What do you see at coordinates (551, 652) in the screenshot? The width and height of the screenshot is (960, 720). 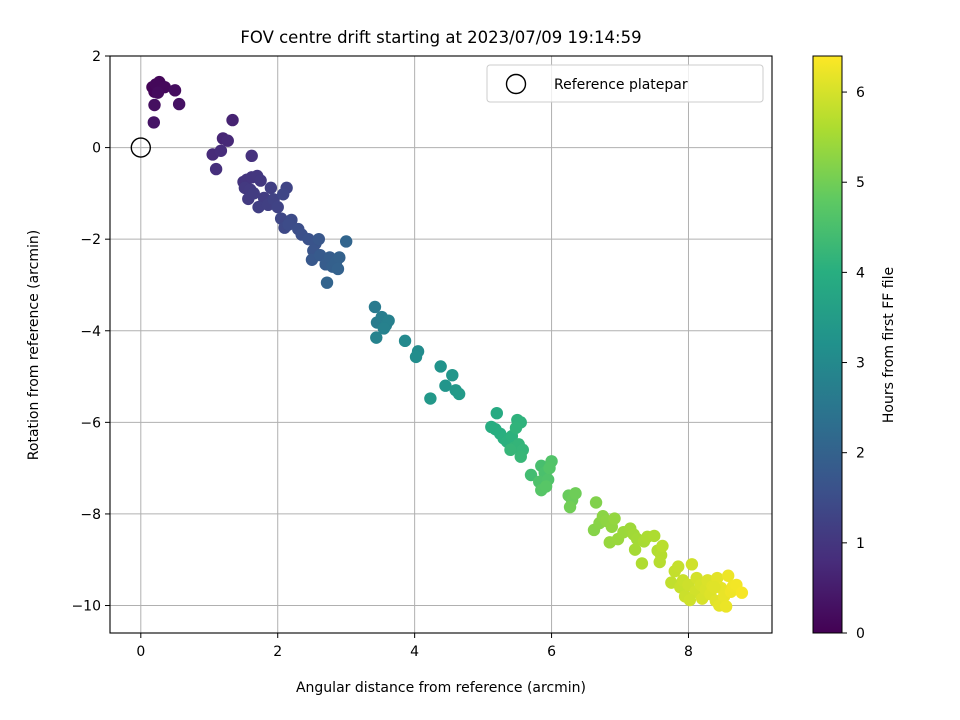 I see `x-tick-label: 6` at bounding box center [551, 652].